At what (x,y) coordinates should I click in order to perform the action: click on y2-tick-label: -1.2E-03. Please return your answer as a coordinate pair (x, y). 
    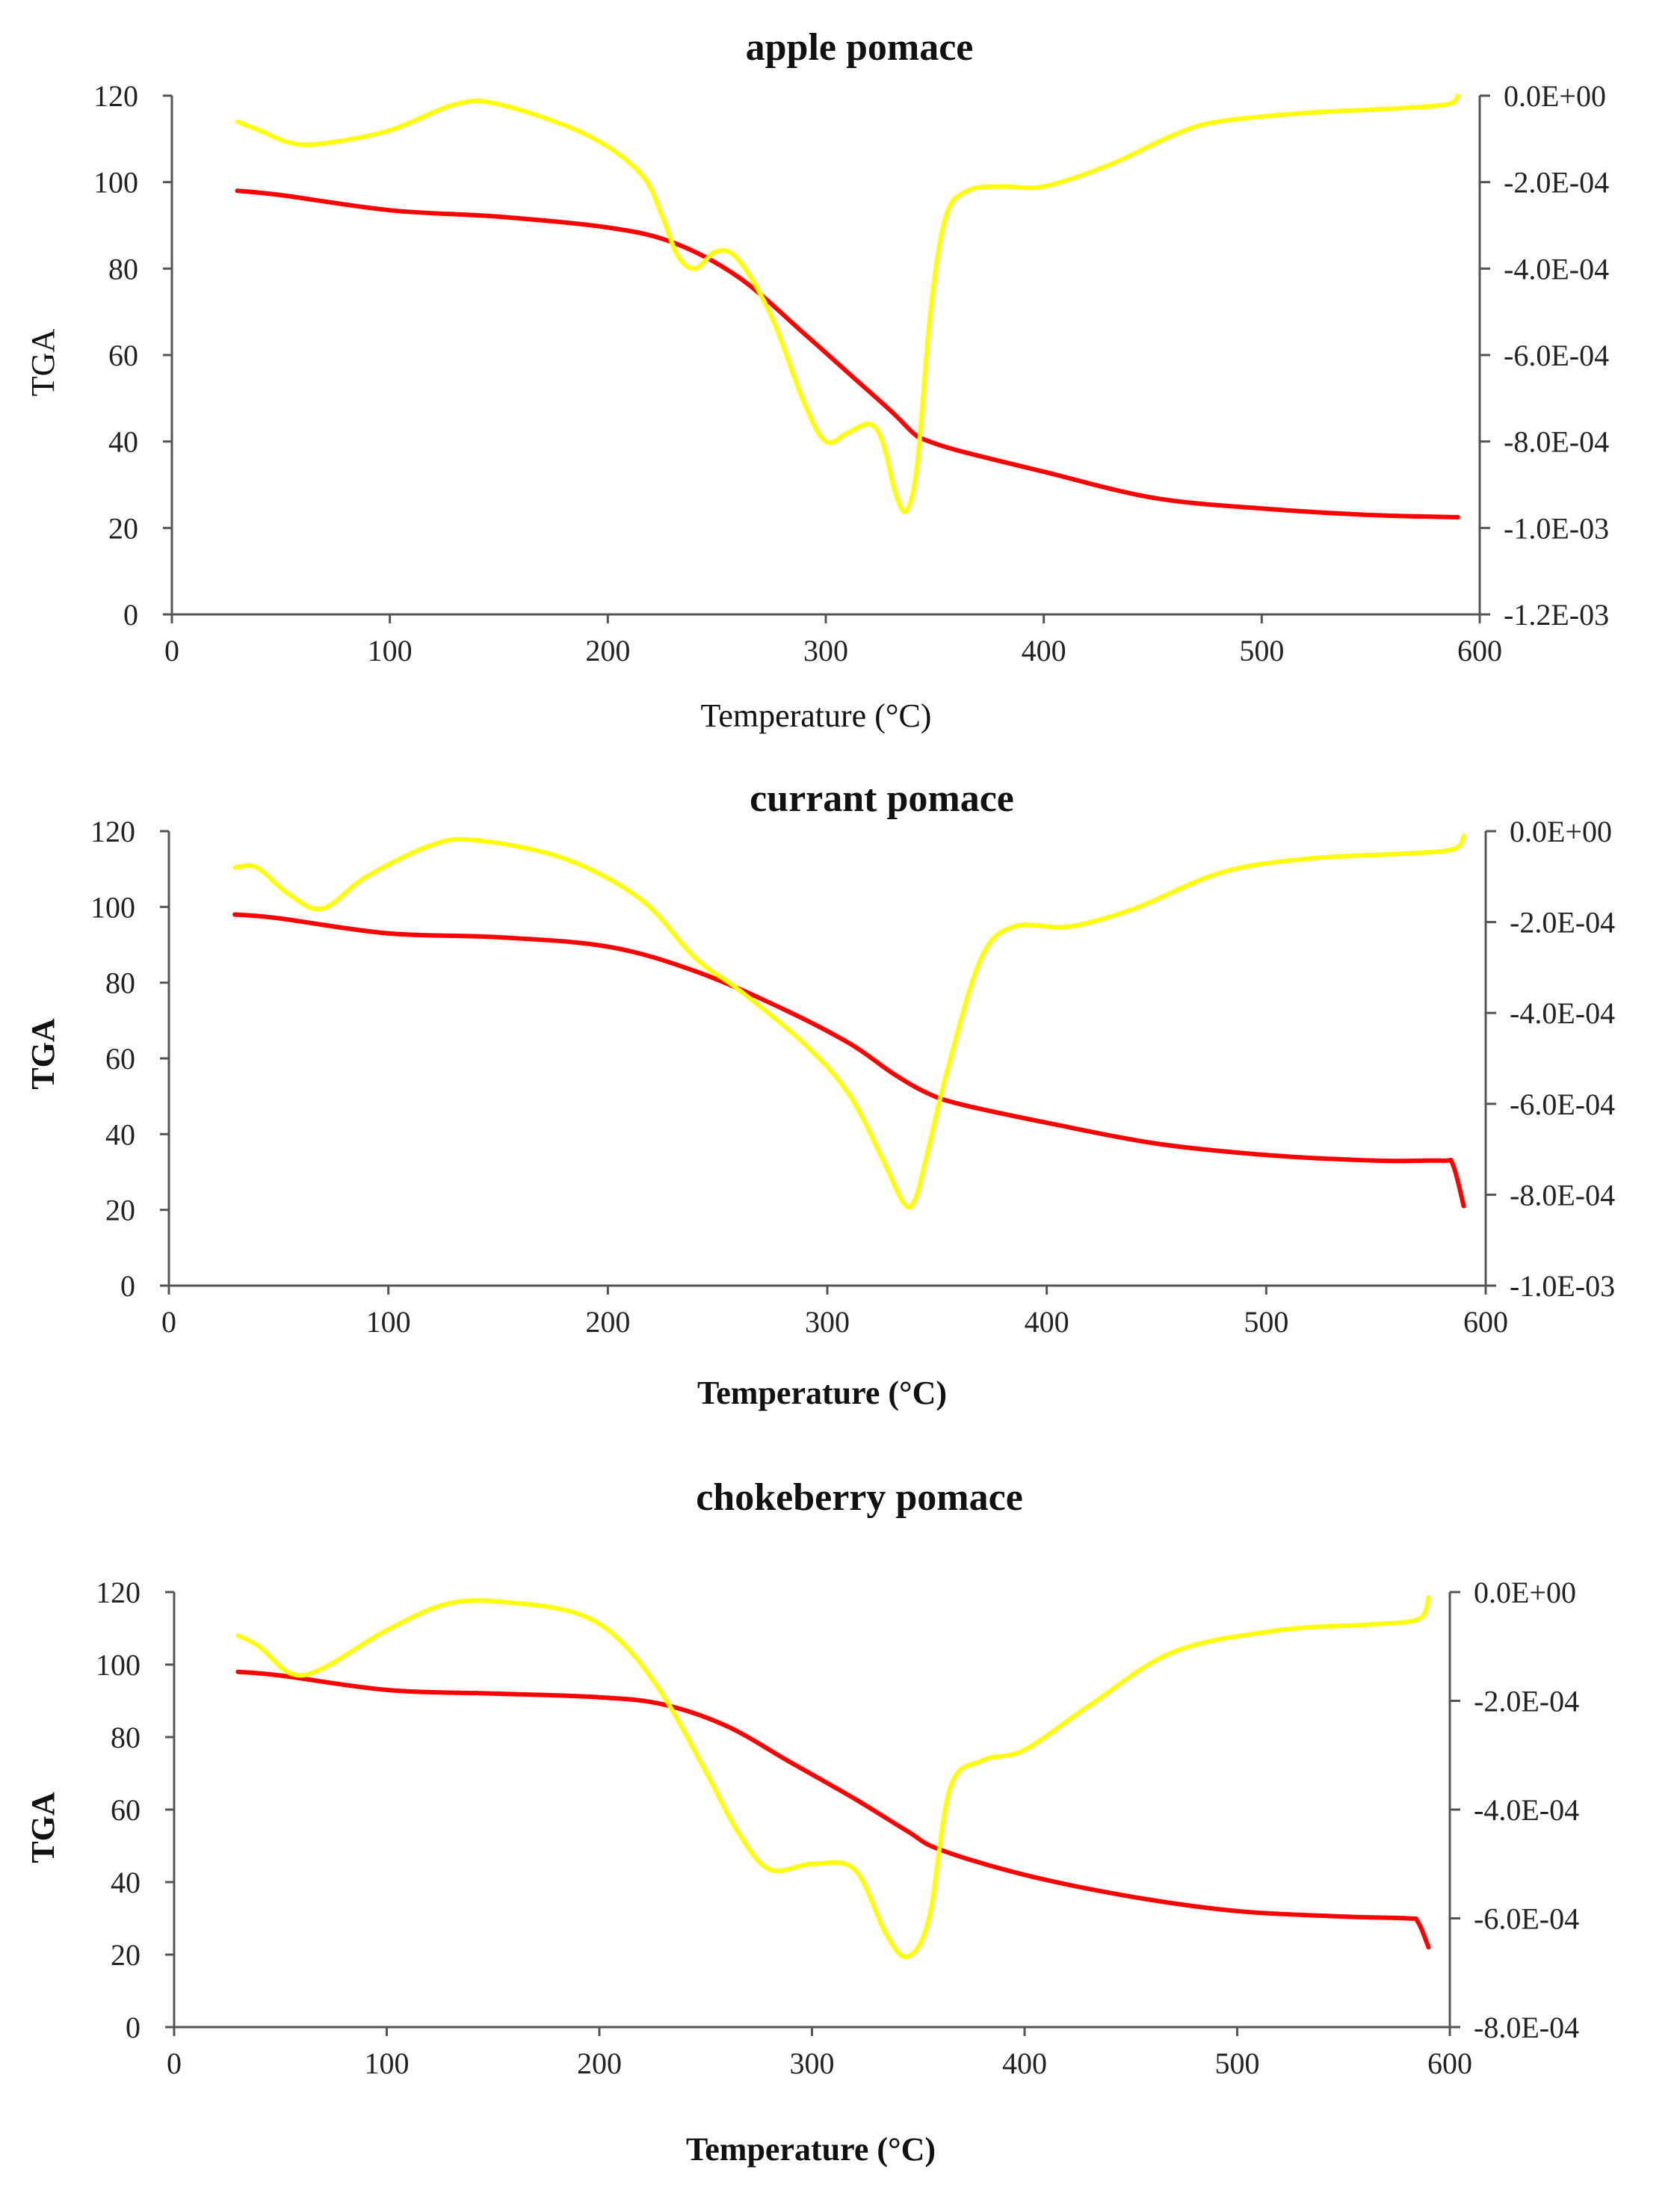
    Looking at the image, I should click on (1557, 615).